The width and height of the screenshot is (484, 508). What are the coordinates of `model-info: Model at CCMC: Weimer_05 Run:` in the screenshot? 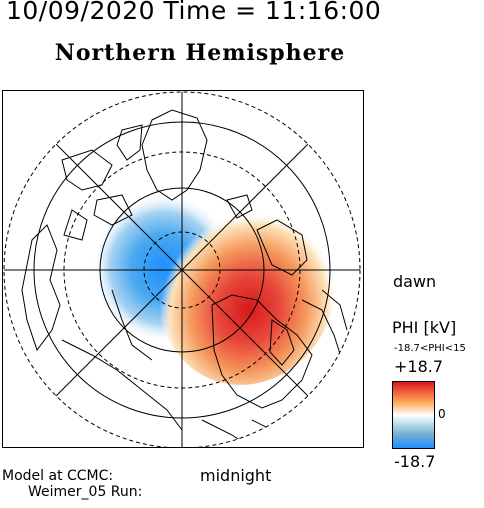 It's located at (72, 484).